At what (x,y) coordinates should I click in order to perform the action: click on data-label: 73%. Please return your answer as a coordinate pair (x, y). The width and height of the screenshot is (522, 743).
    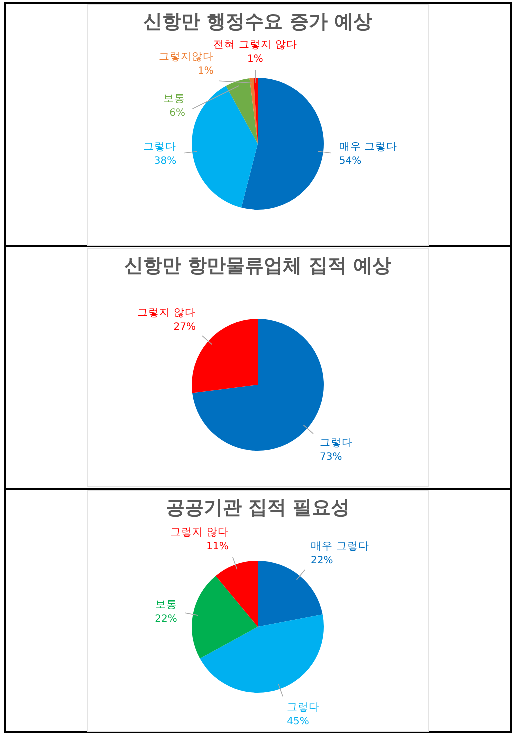
    Looking at the image, I should click on (331, 457).